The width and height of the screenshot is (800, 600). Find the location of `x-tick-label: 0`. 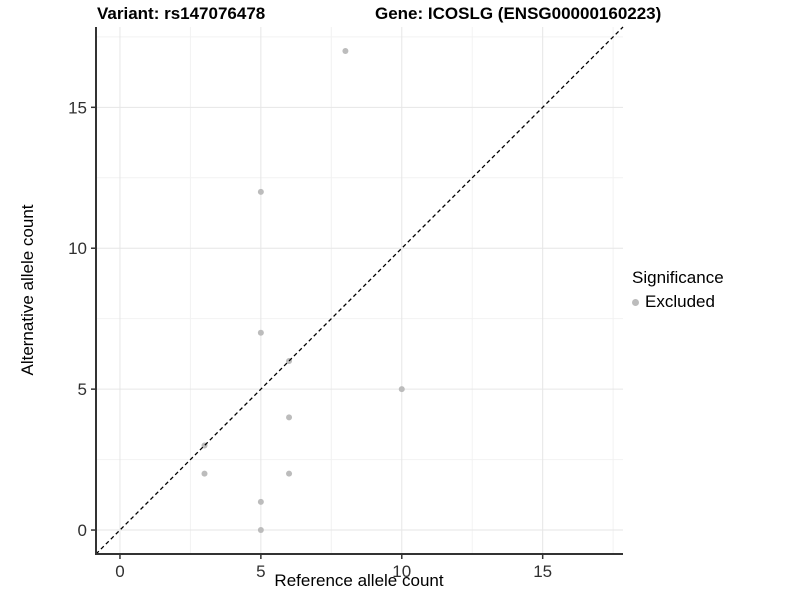

x-tick-label: 0 is located at coordinates (119, 571).